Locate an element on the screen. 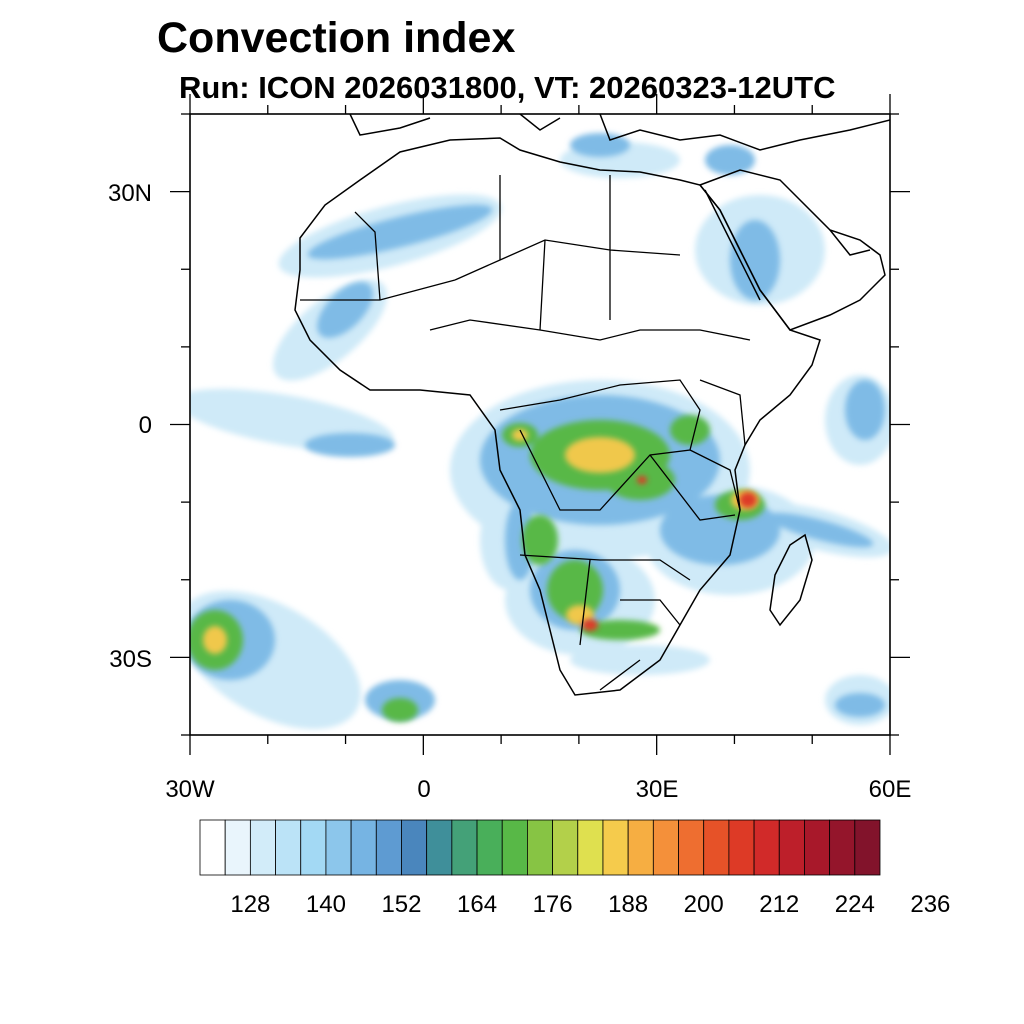 Image resolution: width=1024 pixels, height=1024 pixels. lat-label-0: 0 is located at coordinates (145, 425).